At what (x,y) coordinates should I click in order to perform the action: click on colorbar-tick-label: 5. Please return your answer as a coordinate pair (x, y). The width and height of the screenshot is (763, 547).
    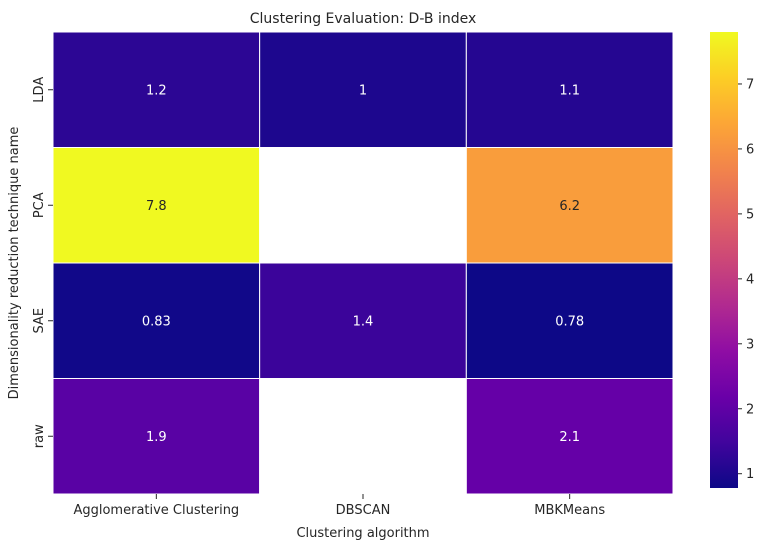
    Looking at the image, I should click on (750, 214).